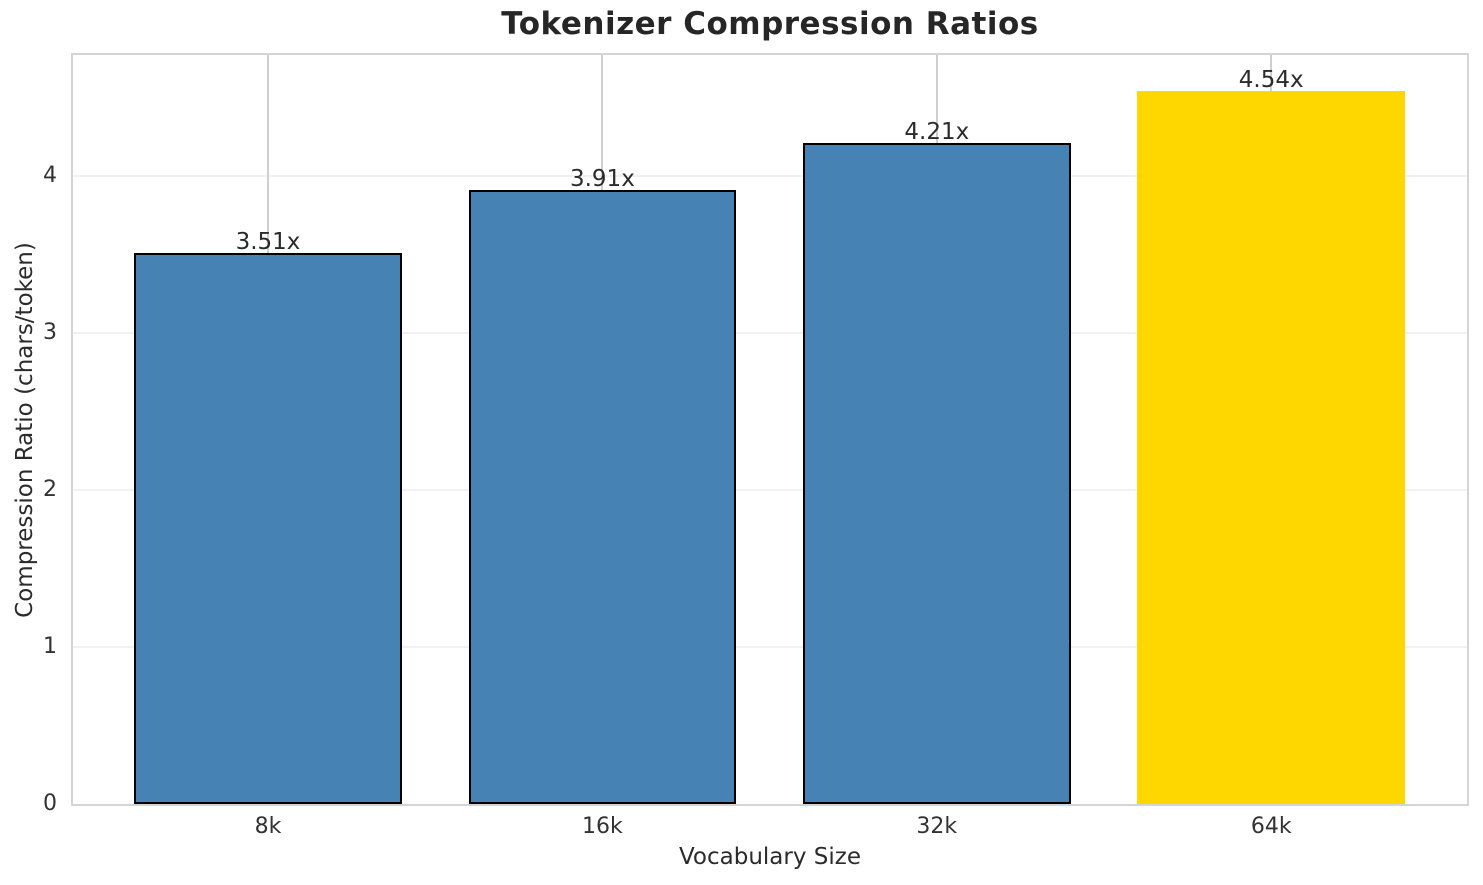 The height and width of the screenshot is (885, 1483). What do you see at coordinates (50, 332) in the screenshot?
I see `y-tick-label: 3` at bounding box center [50, 332].